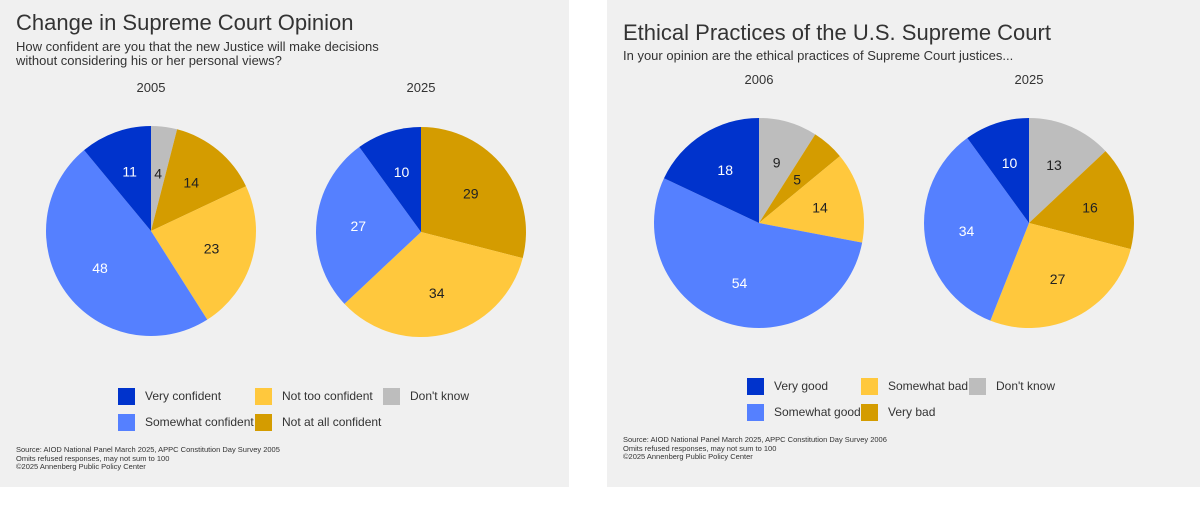 The image size is (1200, 509). I want to click on pie-data-label: 23, so click(212, 249).